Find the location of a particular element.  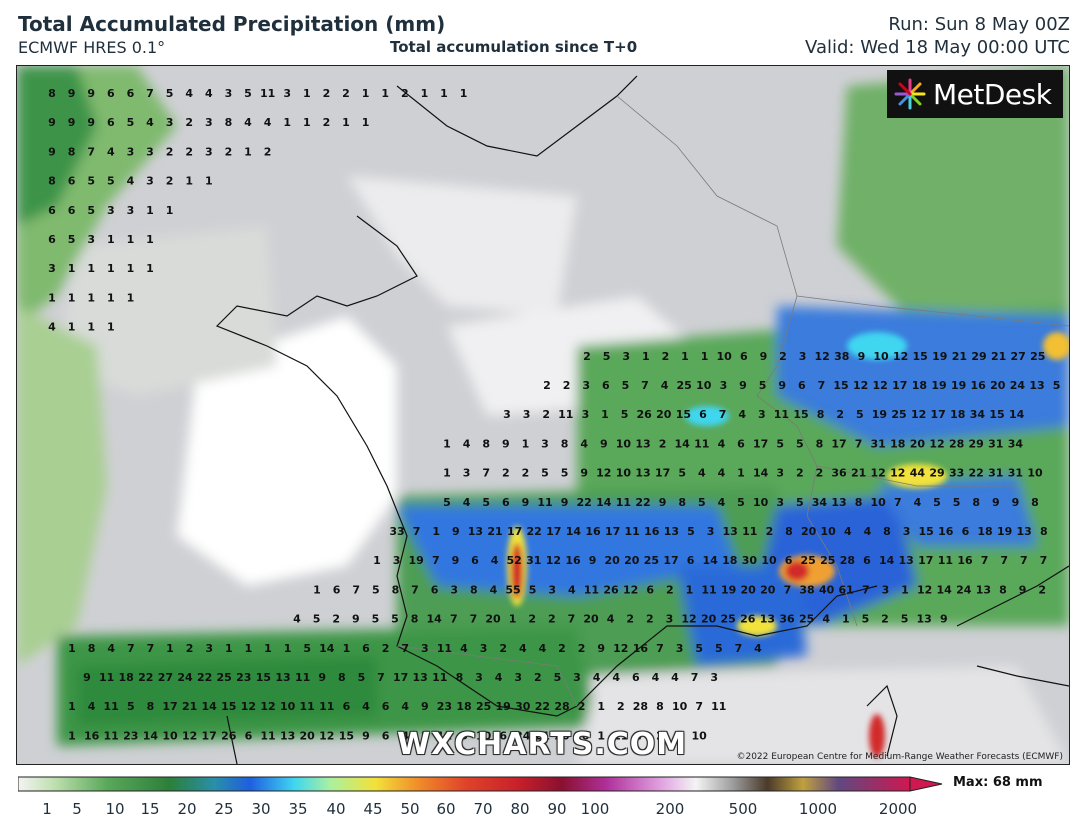

max-label: Max: 68 mm is located at coordinates (998, 782).